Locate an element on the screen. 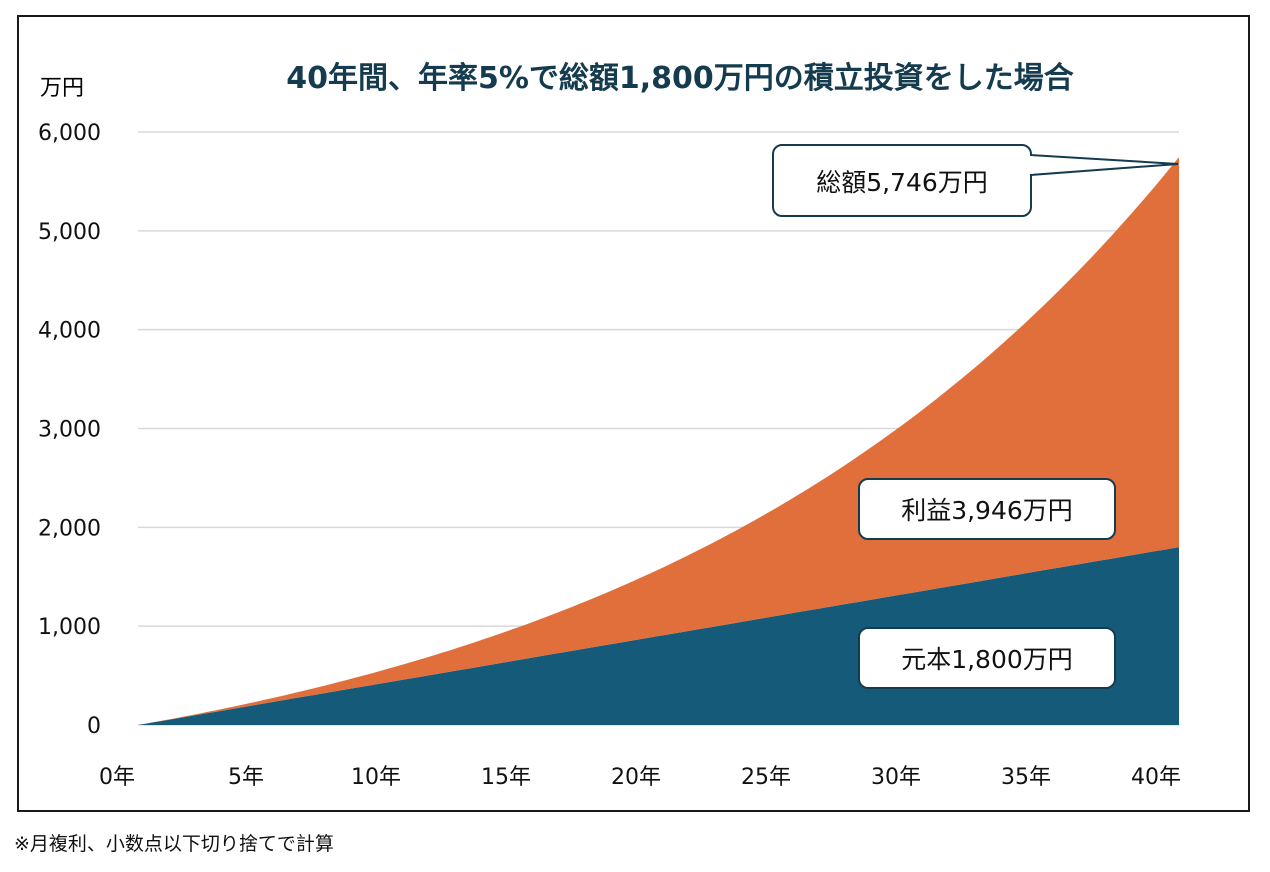 The height and width of the screenshot is (872, 1270). x-tick-label: 0年 is located at coordinates (117, 777).